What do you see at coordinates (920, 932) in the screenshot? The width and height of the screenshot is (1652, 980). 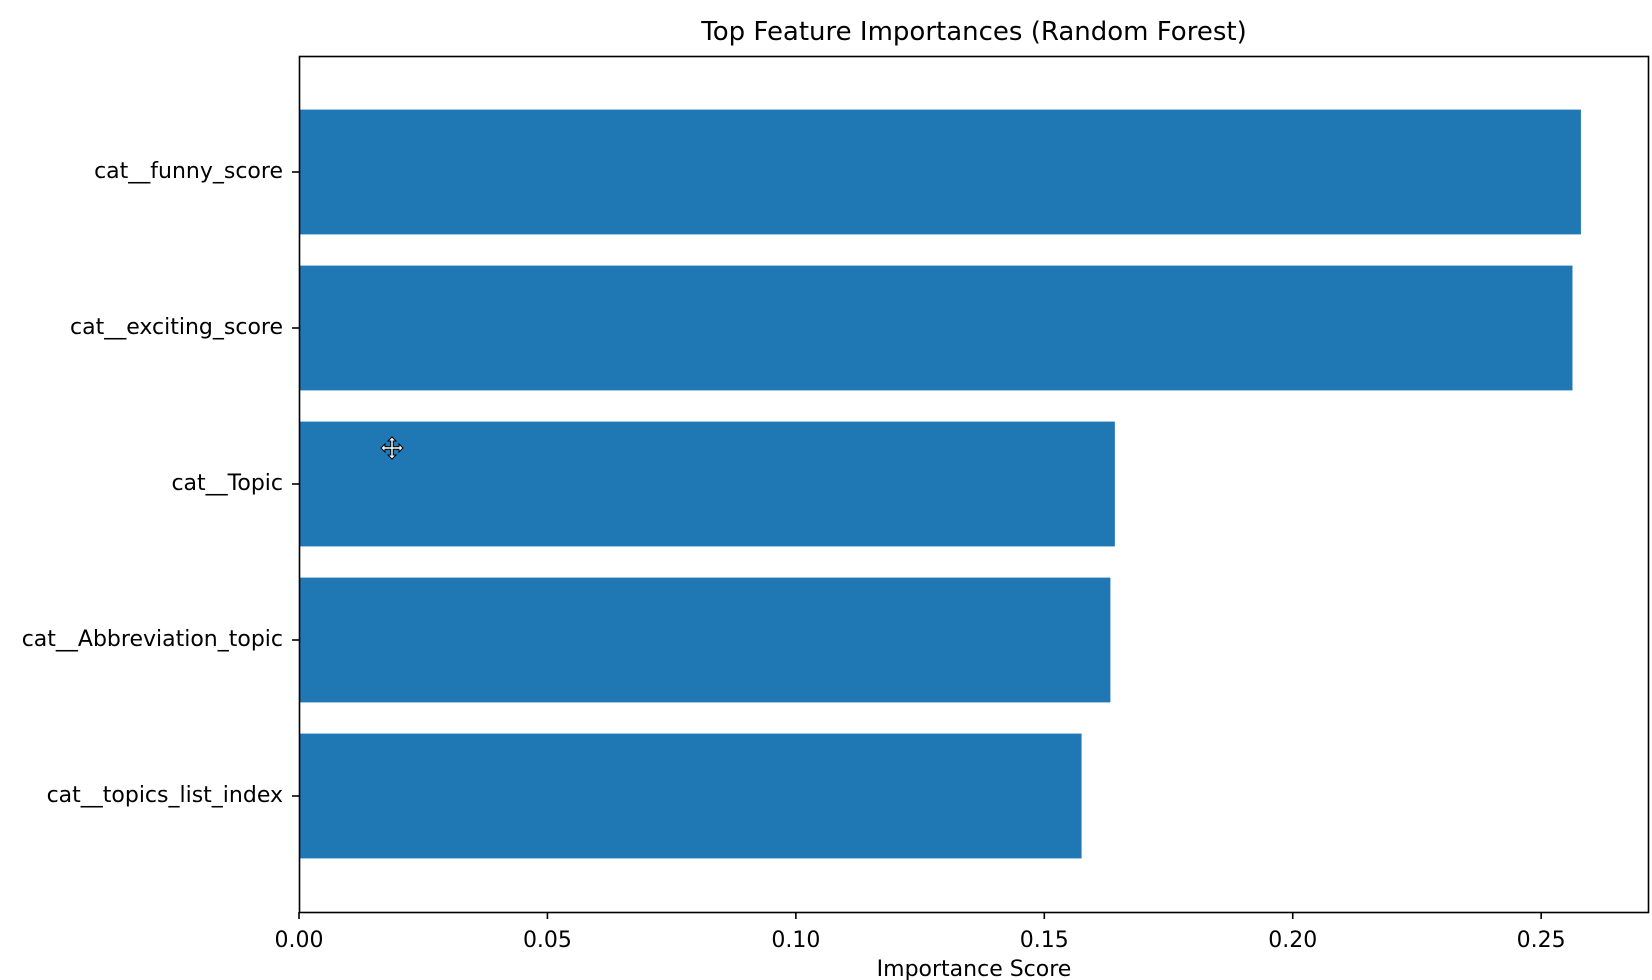 I see `x-axis: 0.00 0.05 0.10 0.15 0.20 0.25` at bounding box center [920, 932].